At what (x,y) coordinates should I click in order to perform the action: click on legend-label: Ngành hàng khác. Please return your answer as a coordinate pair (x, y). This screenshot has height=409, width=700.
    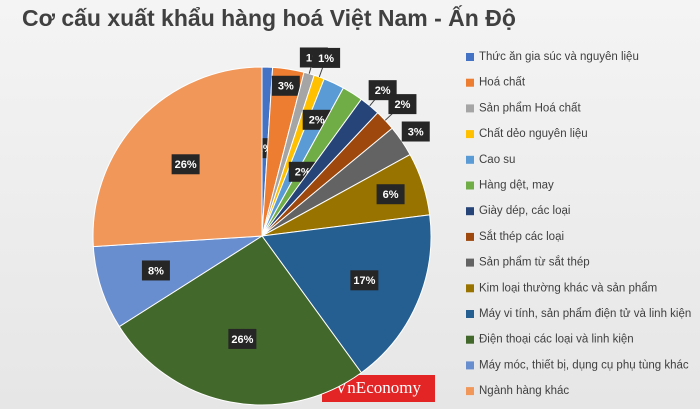
    Looking at the image, I should click on (524, 391).